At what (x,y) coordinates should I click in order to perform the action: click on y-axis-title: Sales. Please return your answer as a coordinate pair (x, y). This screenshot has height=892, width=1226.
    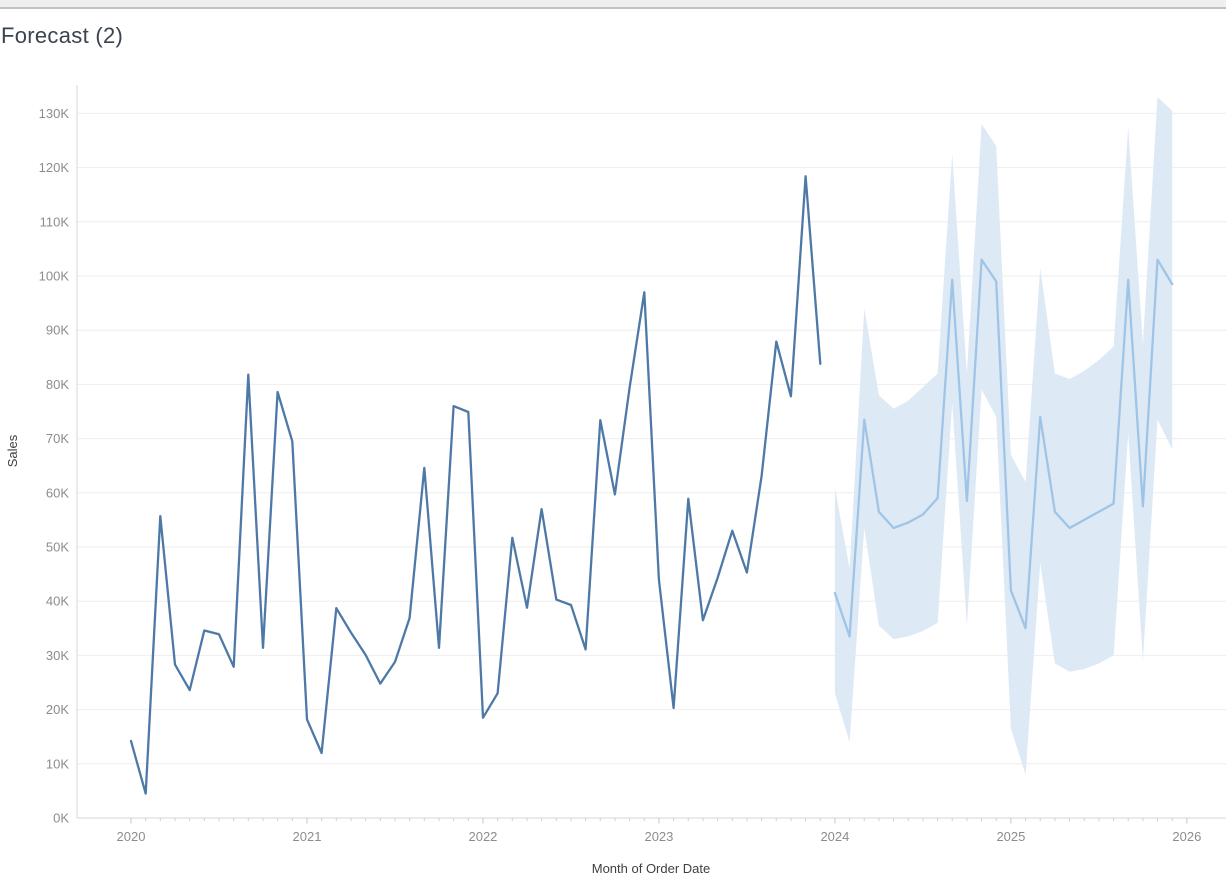
    Looking at the image, I should click on (12, 450).